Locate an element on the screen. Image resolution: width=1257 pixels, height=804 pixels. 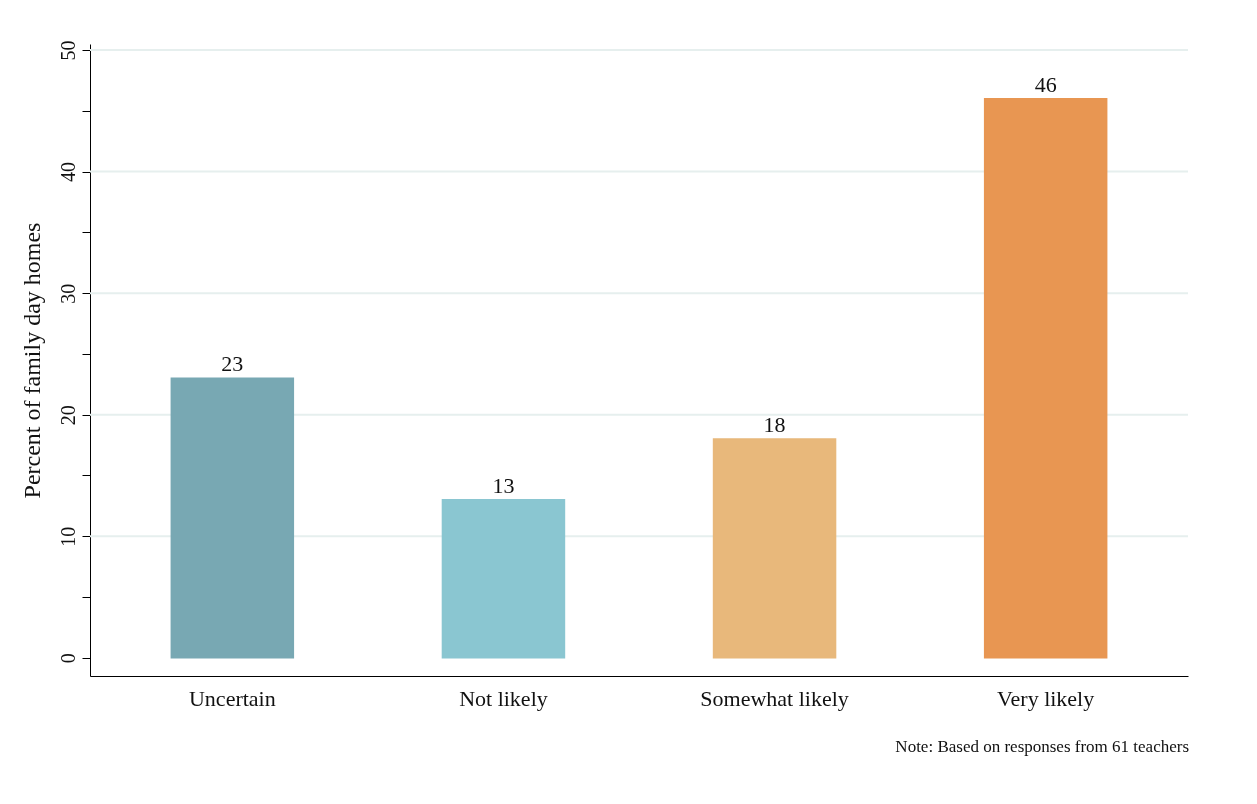
y-axis-title: Percent of family day homes is located at coordinates (31, 360).